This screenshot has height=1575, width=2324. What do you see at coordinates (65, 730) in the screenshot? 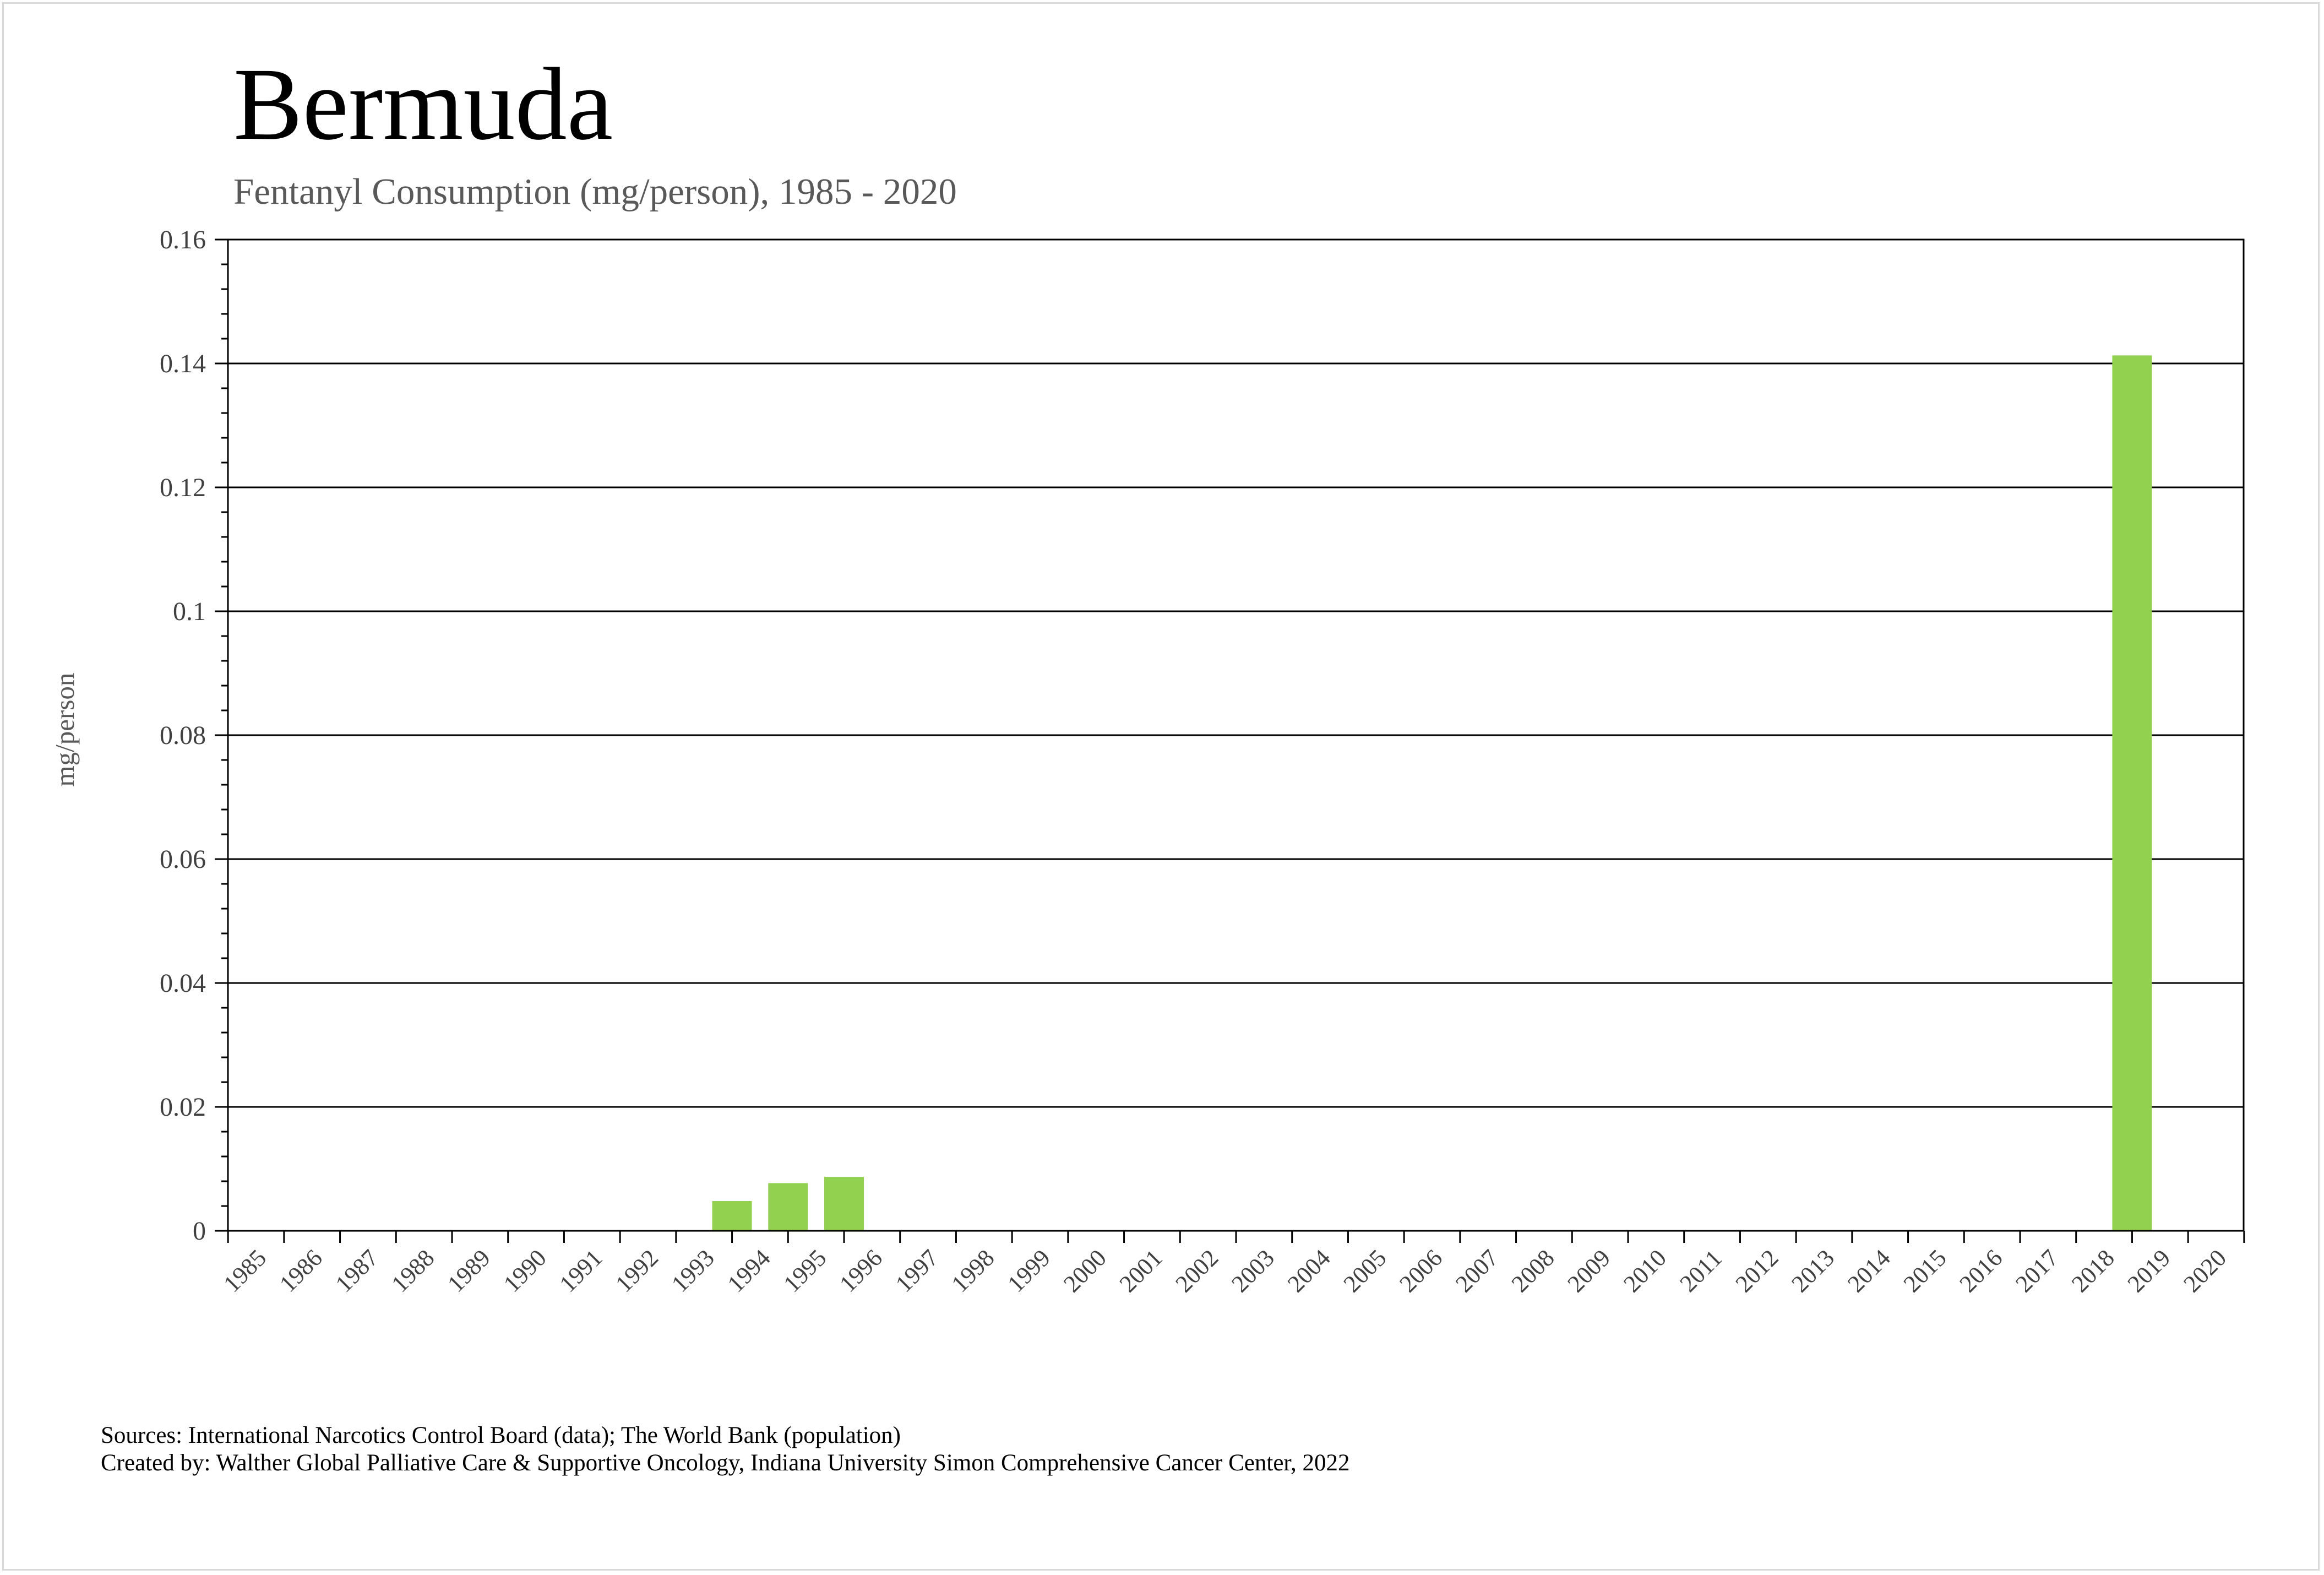
I see `y-axis-label: mg/person` at bounding box center [65, 730].